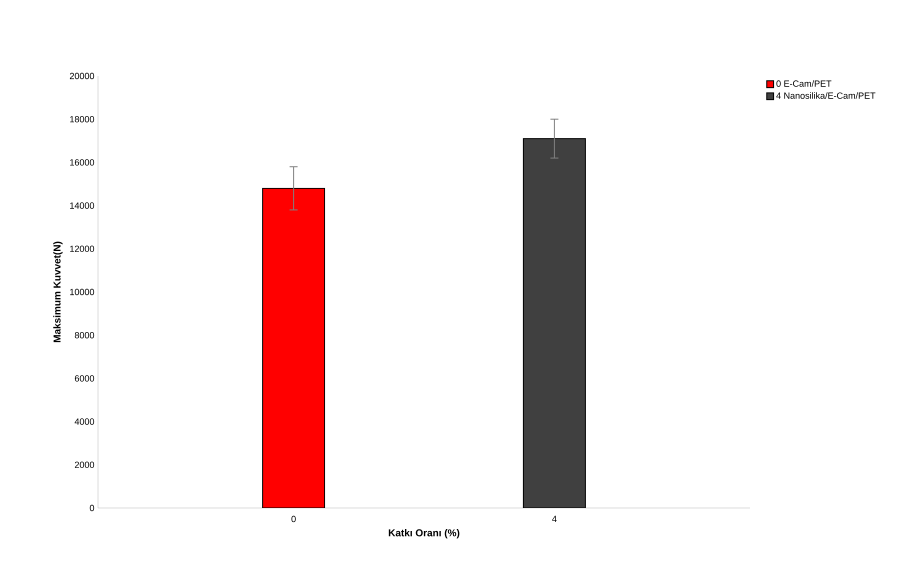 This screenshot has width=920, height=584. What do you see at coordinates (554, 519) in the screenshot?
I see `x-tick-label: 4` at bounding box center [554, 519].